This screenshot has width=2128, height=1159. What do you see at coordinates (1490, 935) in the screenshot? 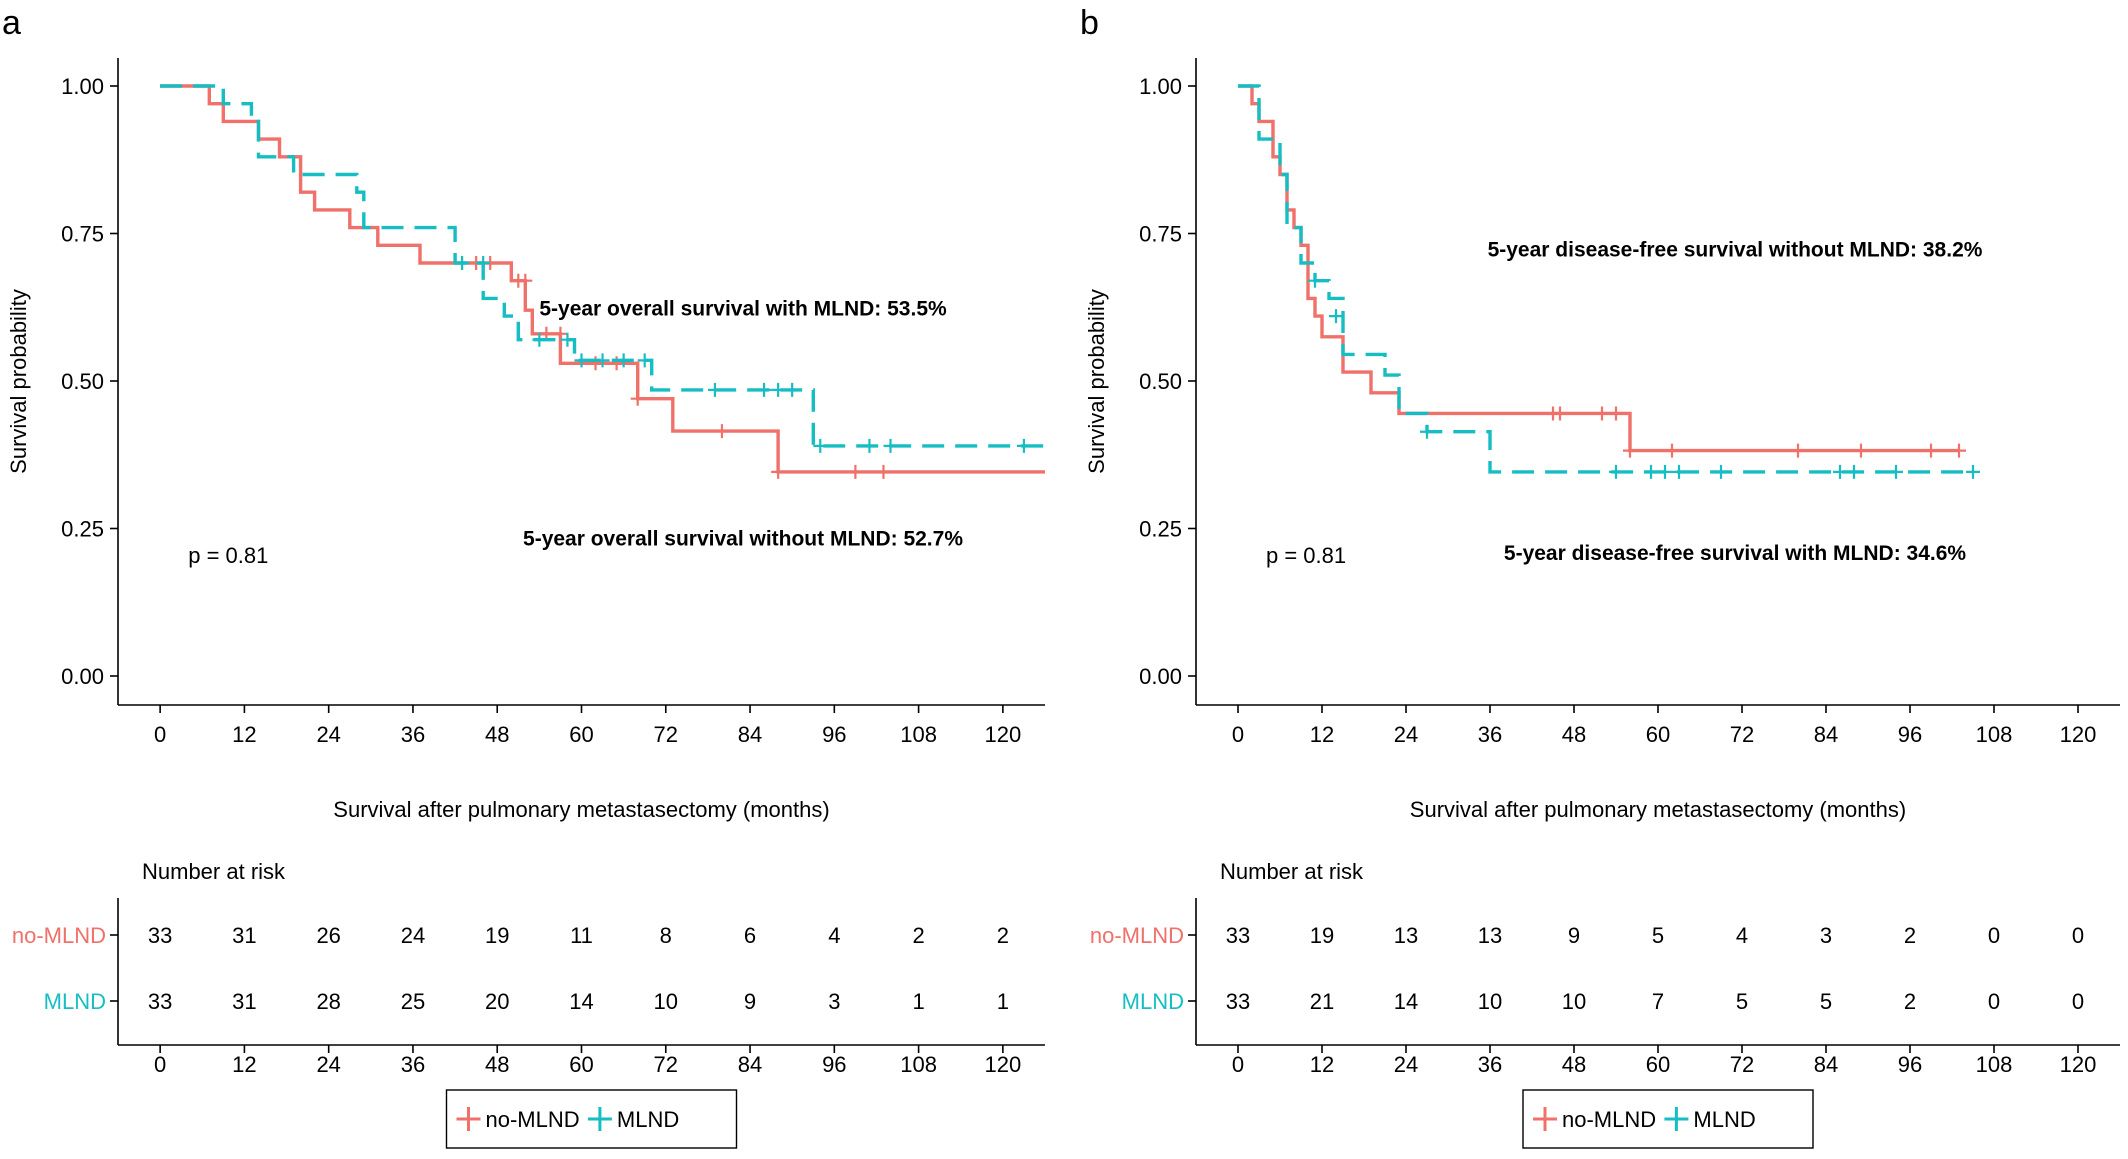
I see `risk-value: 13` at bounding box center [1490, 935].